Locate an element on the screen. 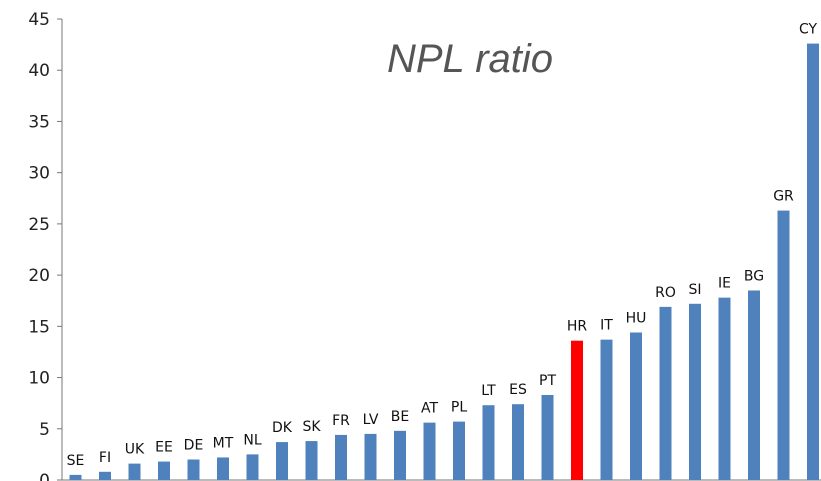 Image resolution: width=821 pixels, height=481 pixels. bar-be is located at coordinates (400, 455).